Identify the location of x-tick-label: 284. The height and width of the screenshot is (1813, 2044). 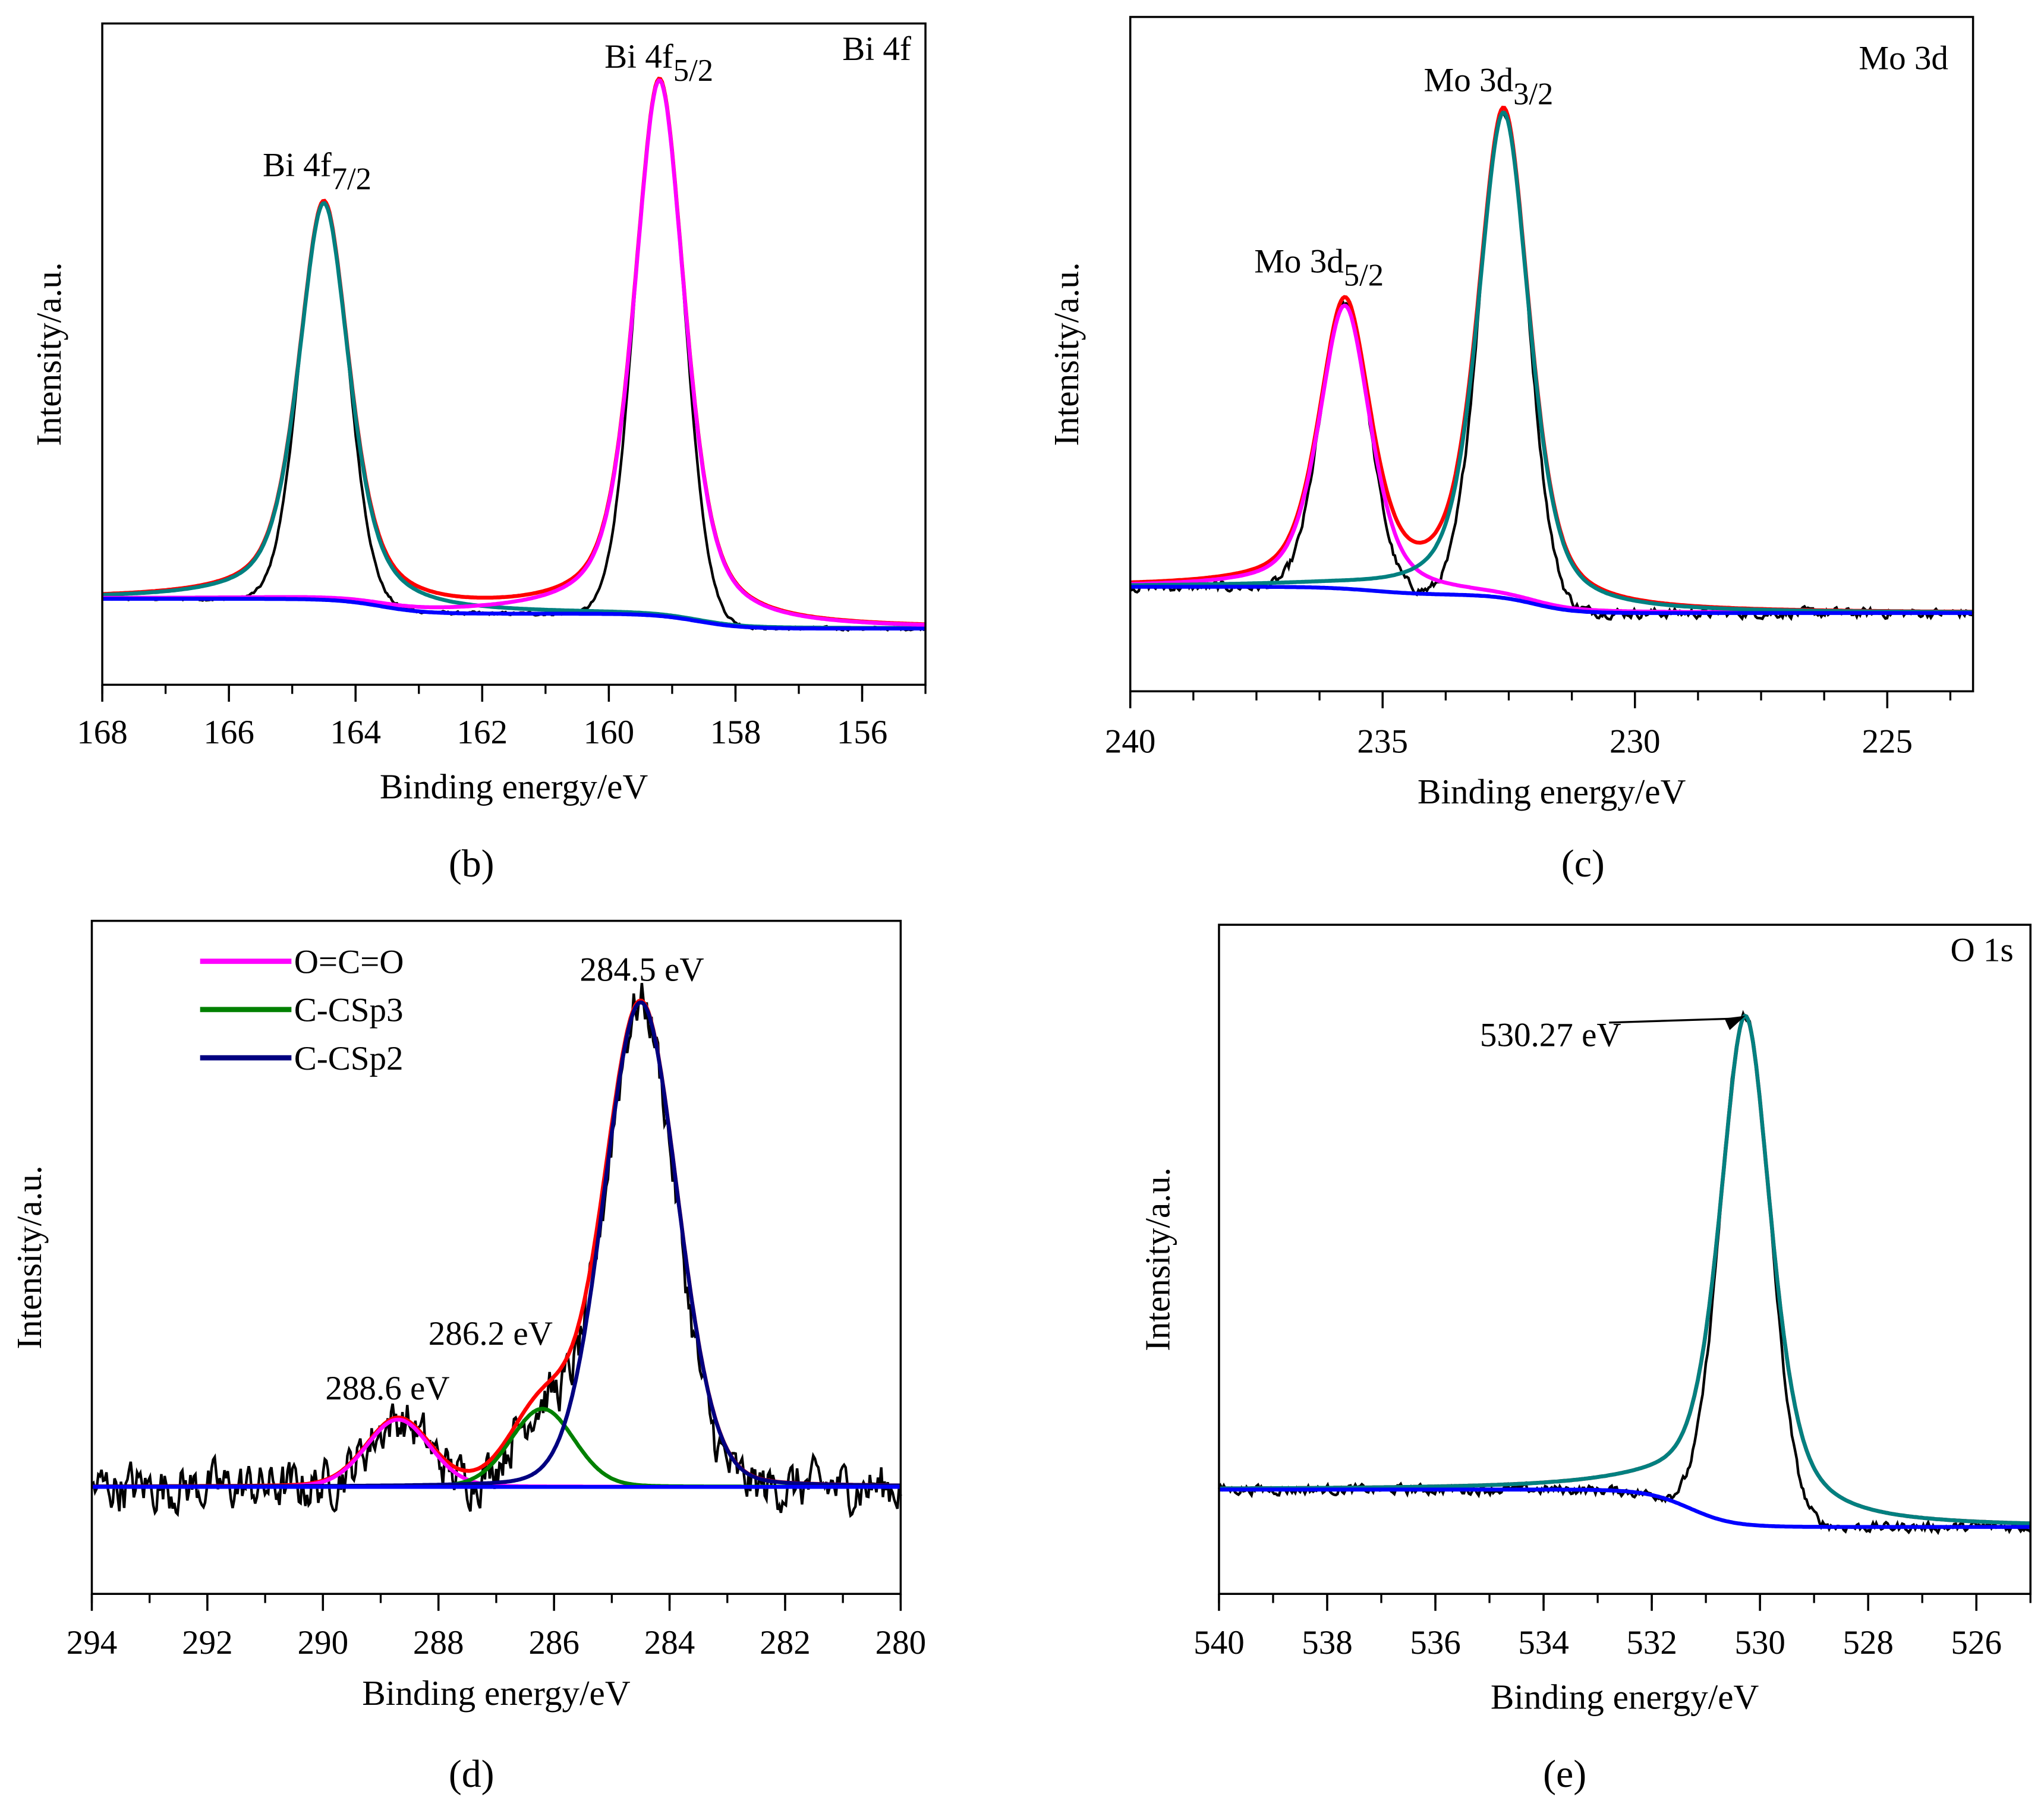
(669, 1642).